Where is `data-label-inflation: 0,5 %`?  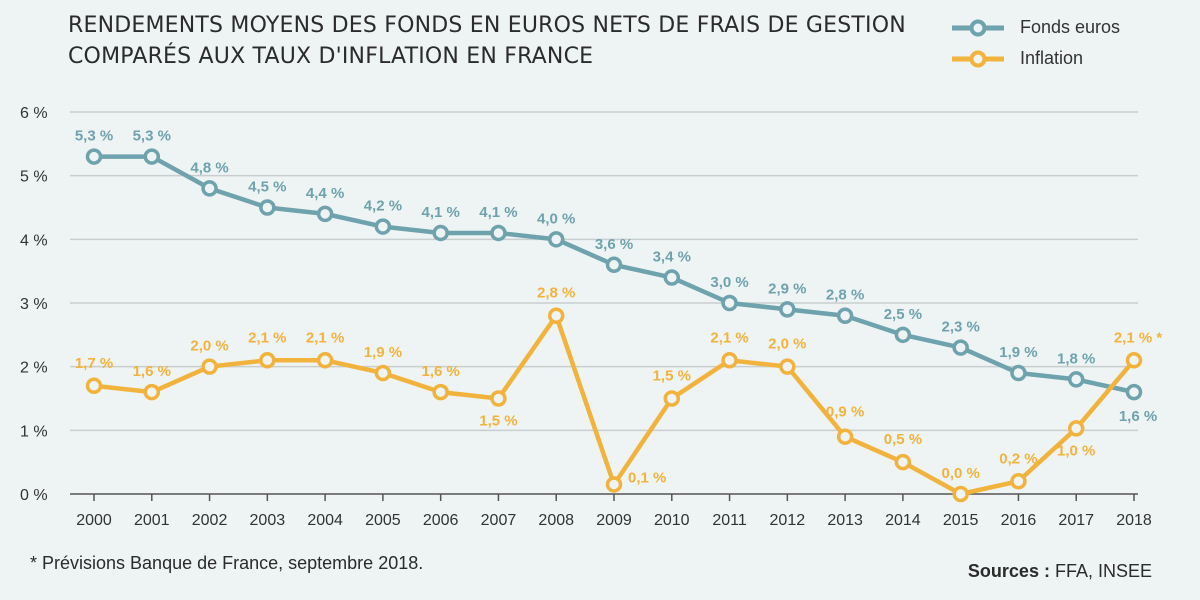
data-label-inflation: 0,5 % is located at coordinates (903, 439).